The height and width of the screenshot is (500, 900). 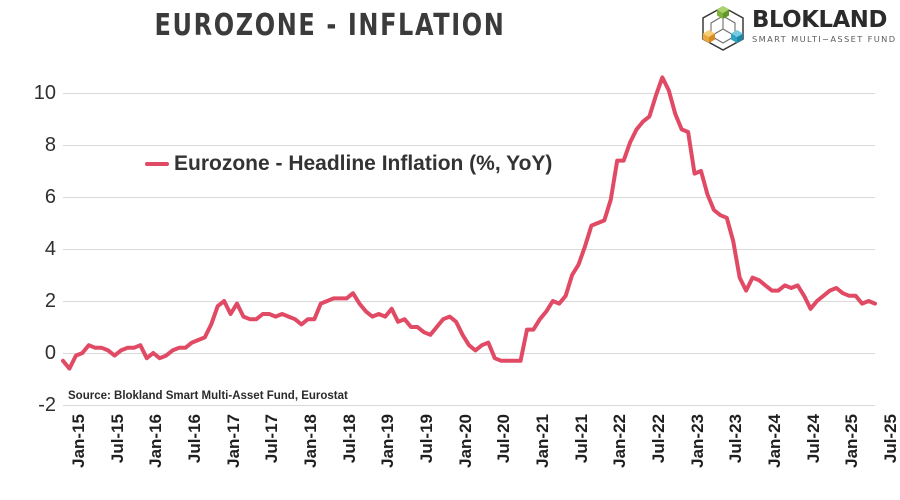 I want to click on x-tick-label: Jul-22, so click(x=658, y=439).